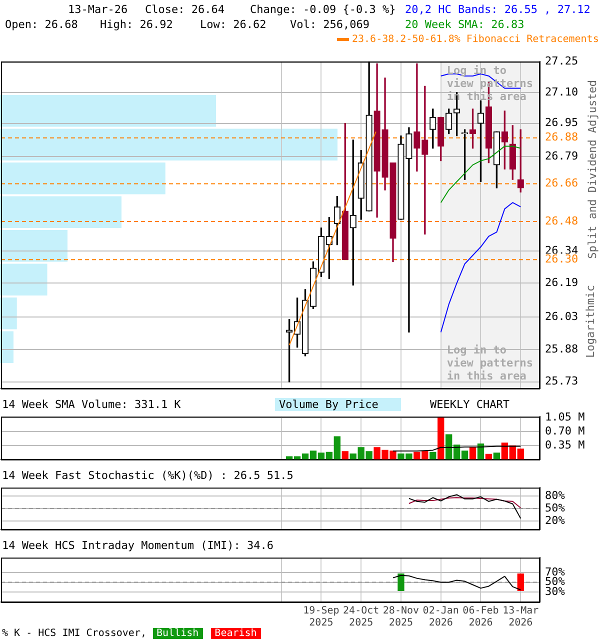 The height and width of the screenshot is (640, 600). Describe the element at coordinates (555, 520) in the screenshot. I see `y-tick-label: 20%` at that location.